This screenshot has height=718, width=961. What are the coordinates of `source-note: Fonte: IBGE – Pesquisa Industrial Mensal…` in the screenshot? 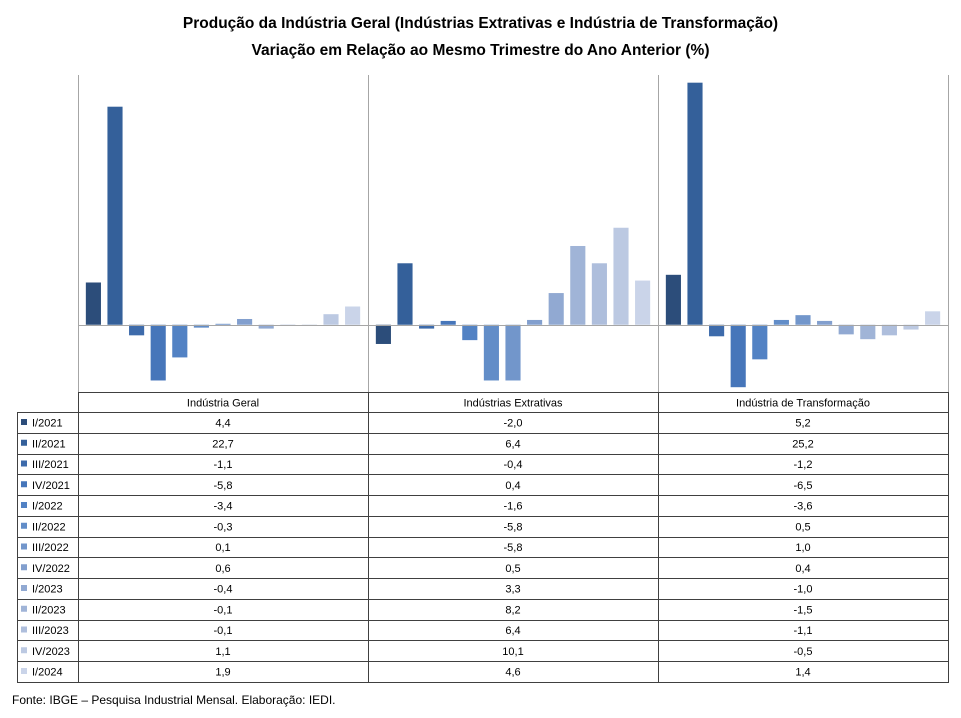 It's located at (174, 700).